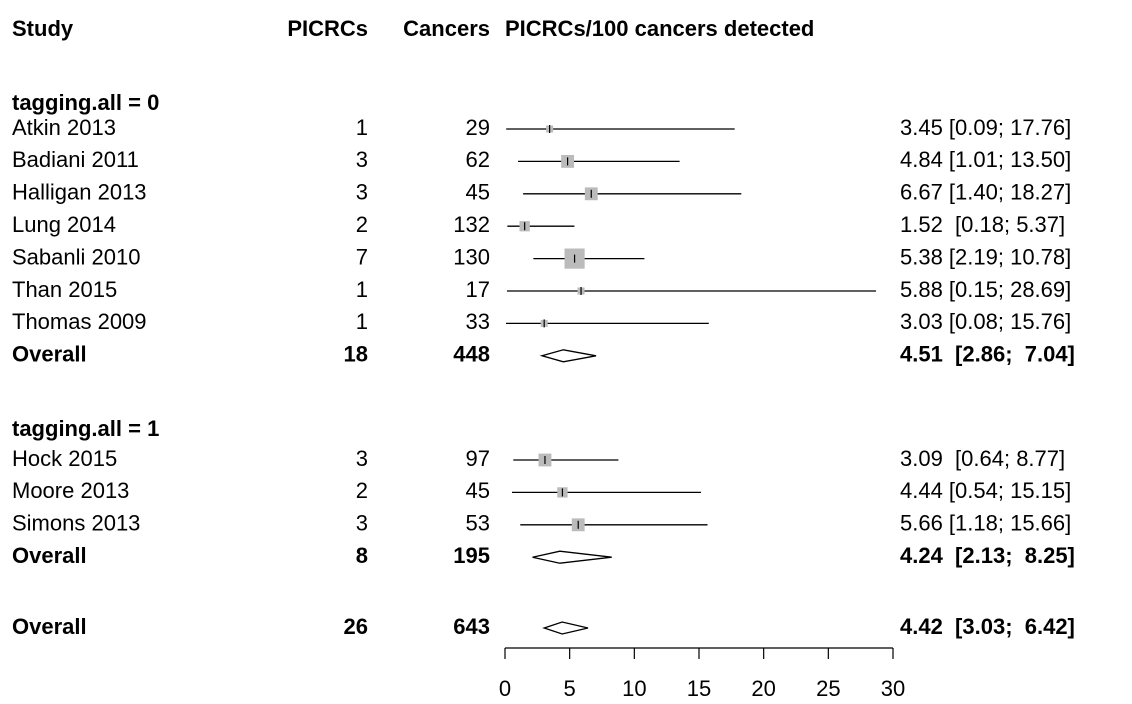  Describe the element at coordinates (362, 256) in the screenshot. I see `events: 7` at that location.